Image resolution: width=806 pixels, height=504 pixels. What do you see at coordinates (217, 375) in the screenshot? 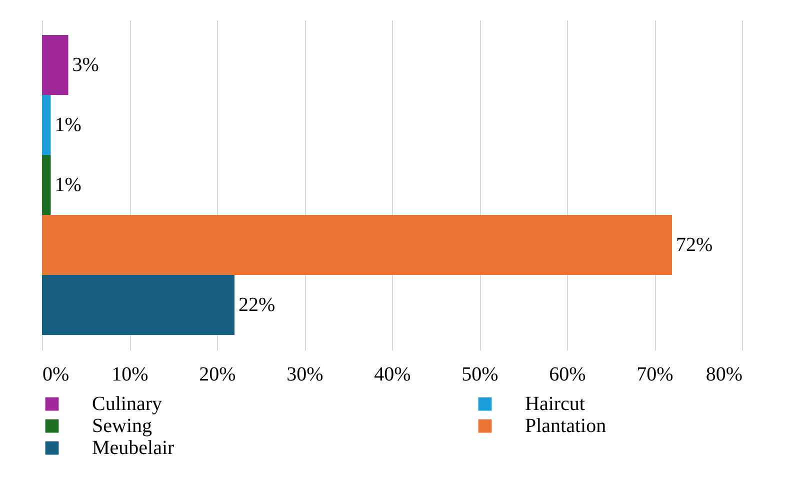
I see `x-tick-label: 20%` at bounding box center [217, 375].